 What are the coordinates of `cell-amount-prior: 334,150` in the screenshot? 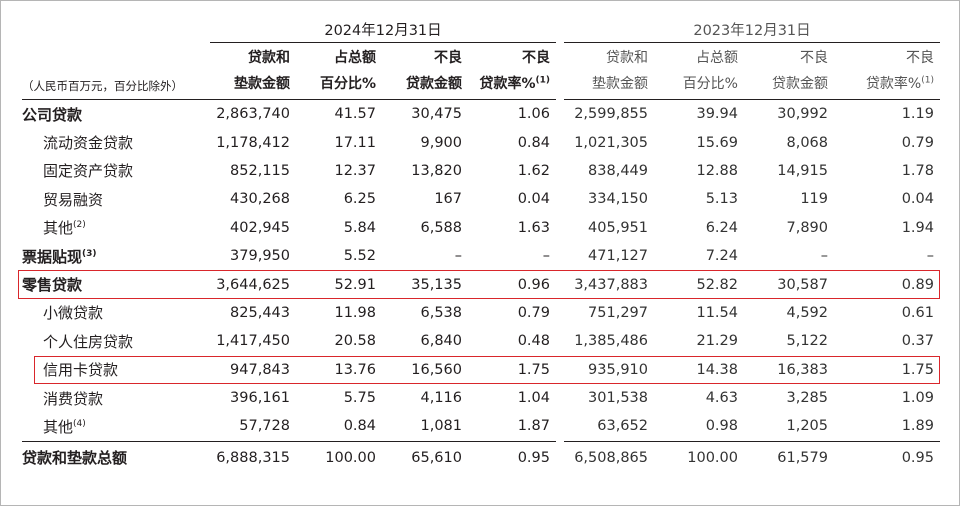 It's located at (605, 199).